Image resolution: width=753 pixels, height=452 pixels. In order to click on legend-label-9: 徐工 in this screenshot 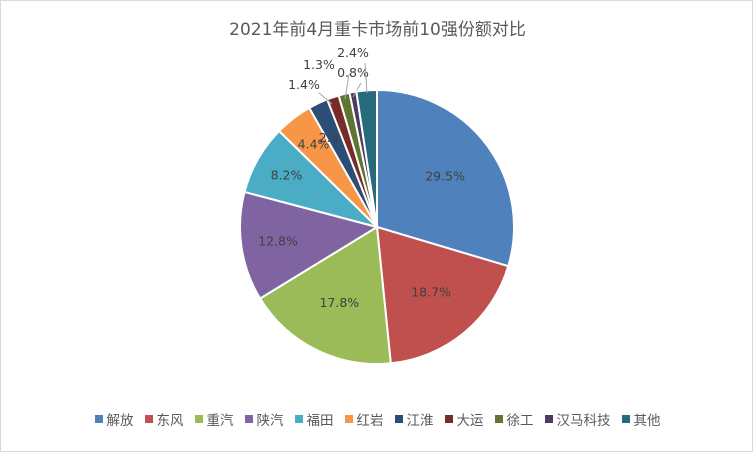, I will do `click(520, 421)`.